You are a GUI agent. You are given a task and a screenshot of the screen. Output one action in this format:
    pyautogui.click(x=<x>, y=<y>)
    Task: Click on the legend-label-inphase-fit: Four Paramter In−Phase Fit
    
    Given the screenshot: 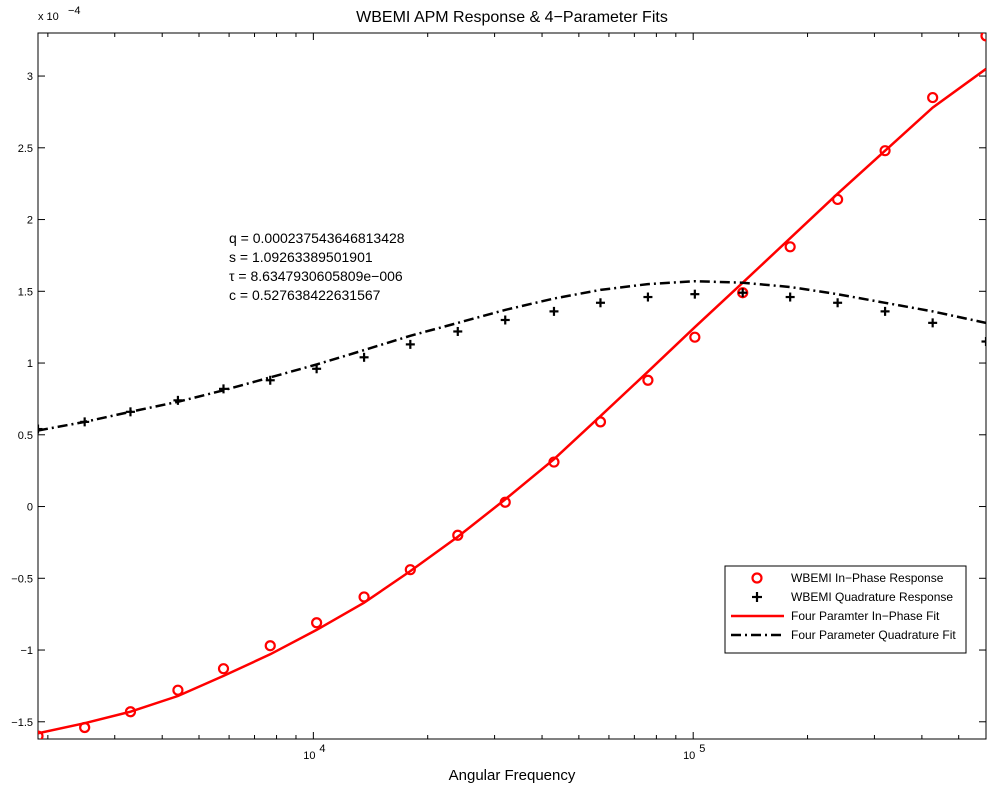 What is the action you would take?
    pyautogui.click(x=865, y=616)
    